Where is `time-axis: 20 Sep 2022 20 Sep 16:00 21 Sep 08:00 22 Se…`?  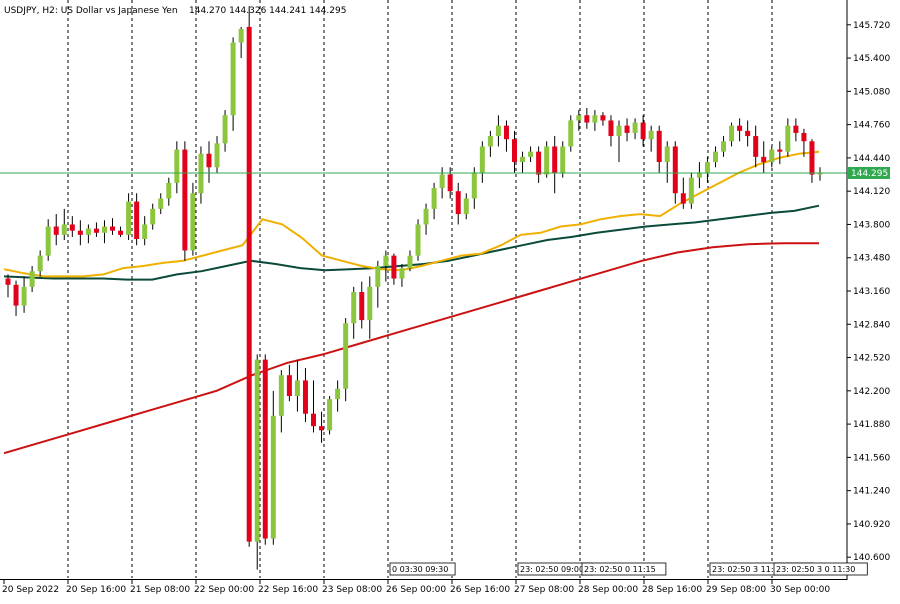
time-axis: 20 Sep 2022 20 Sep 16:00 21 Sep 08:00 22 Se… is located at coordinates (416, 587).